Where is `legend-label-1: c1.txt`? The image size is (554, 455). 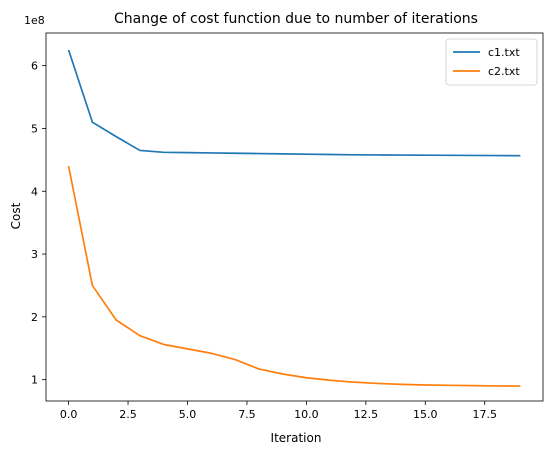
legend-label-1: c1.txt is located at coordinates (504, 52).